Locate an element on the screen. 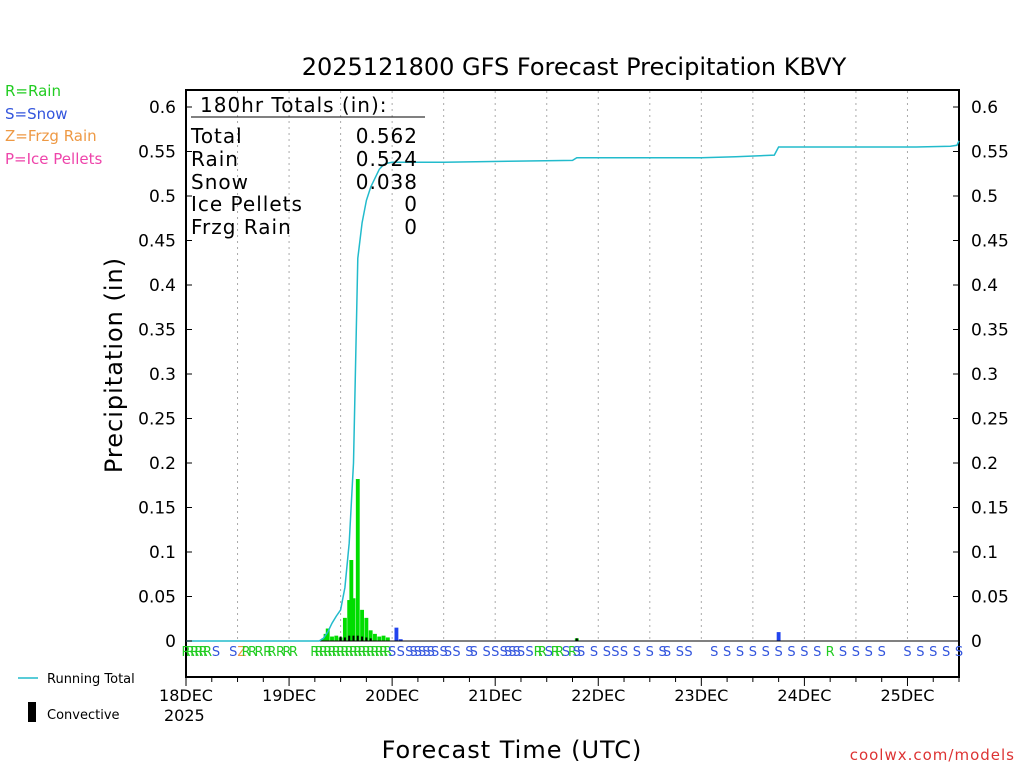 The width and height of the screenshot is (1024, 768). y-tick-label-right-1: 0.05 is located at coordinates (990, 598).